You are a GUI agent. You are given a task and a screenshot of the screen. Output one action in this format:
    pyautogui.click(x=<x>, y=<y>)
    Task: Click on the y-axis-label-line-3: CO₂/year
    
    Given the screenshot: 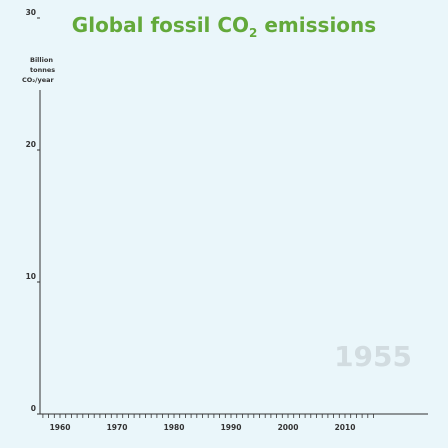 What is the action you would take?
    pyautogui.click(x=38, y=80)
    